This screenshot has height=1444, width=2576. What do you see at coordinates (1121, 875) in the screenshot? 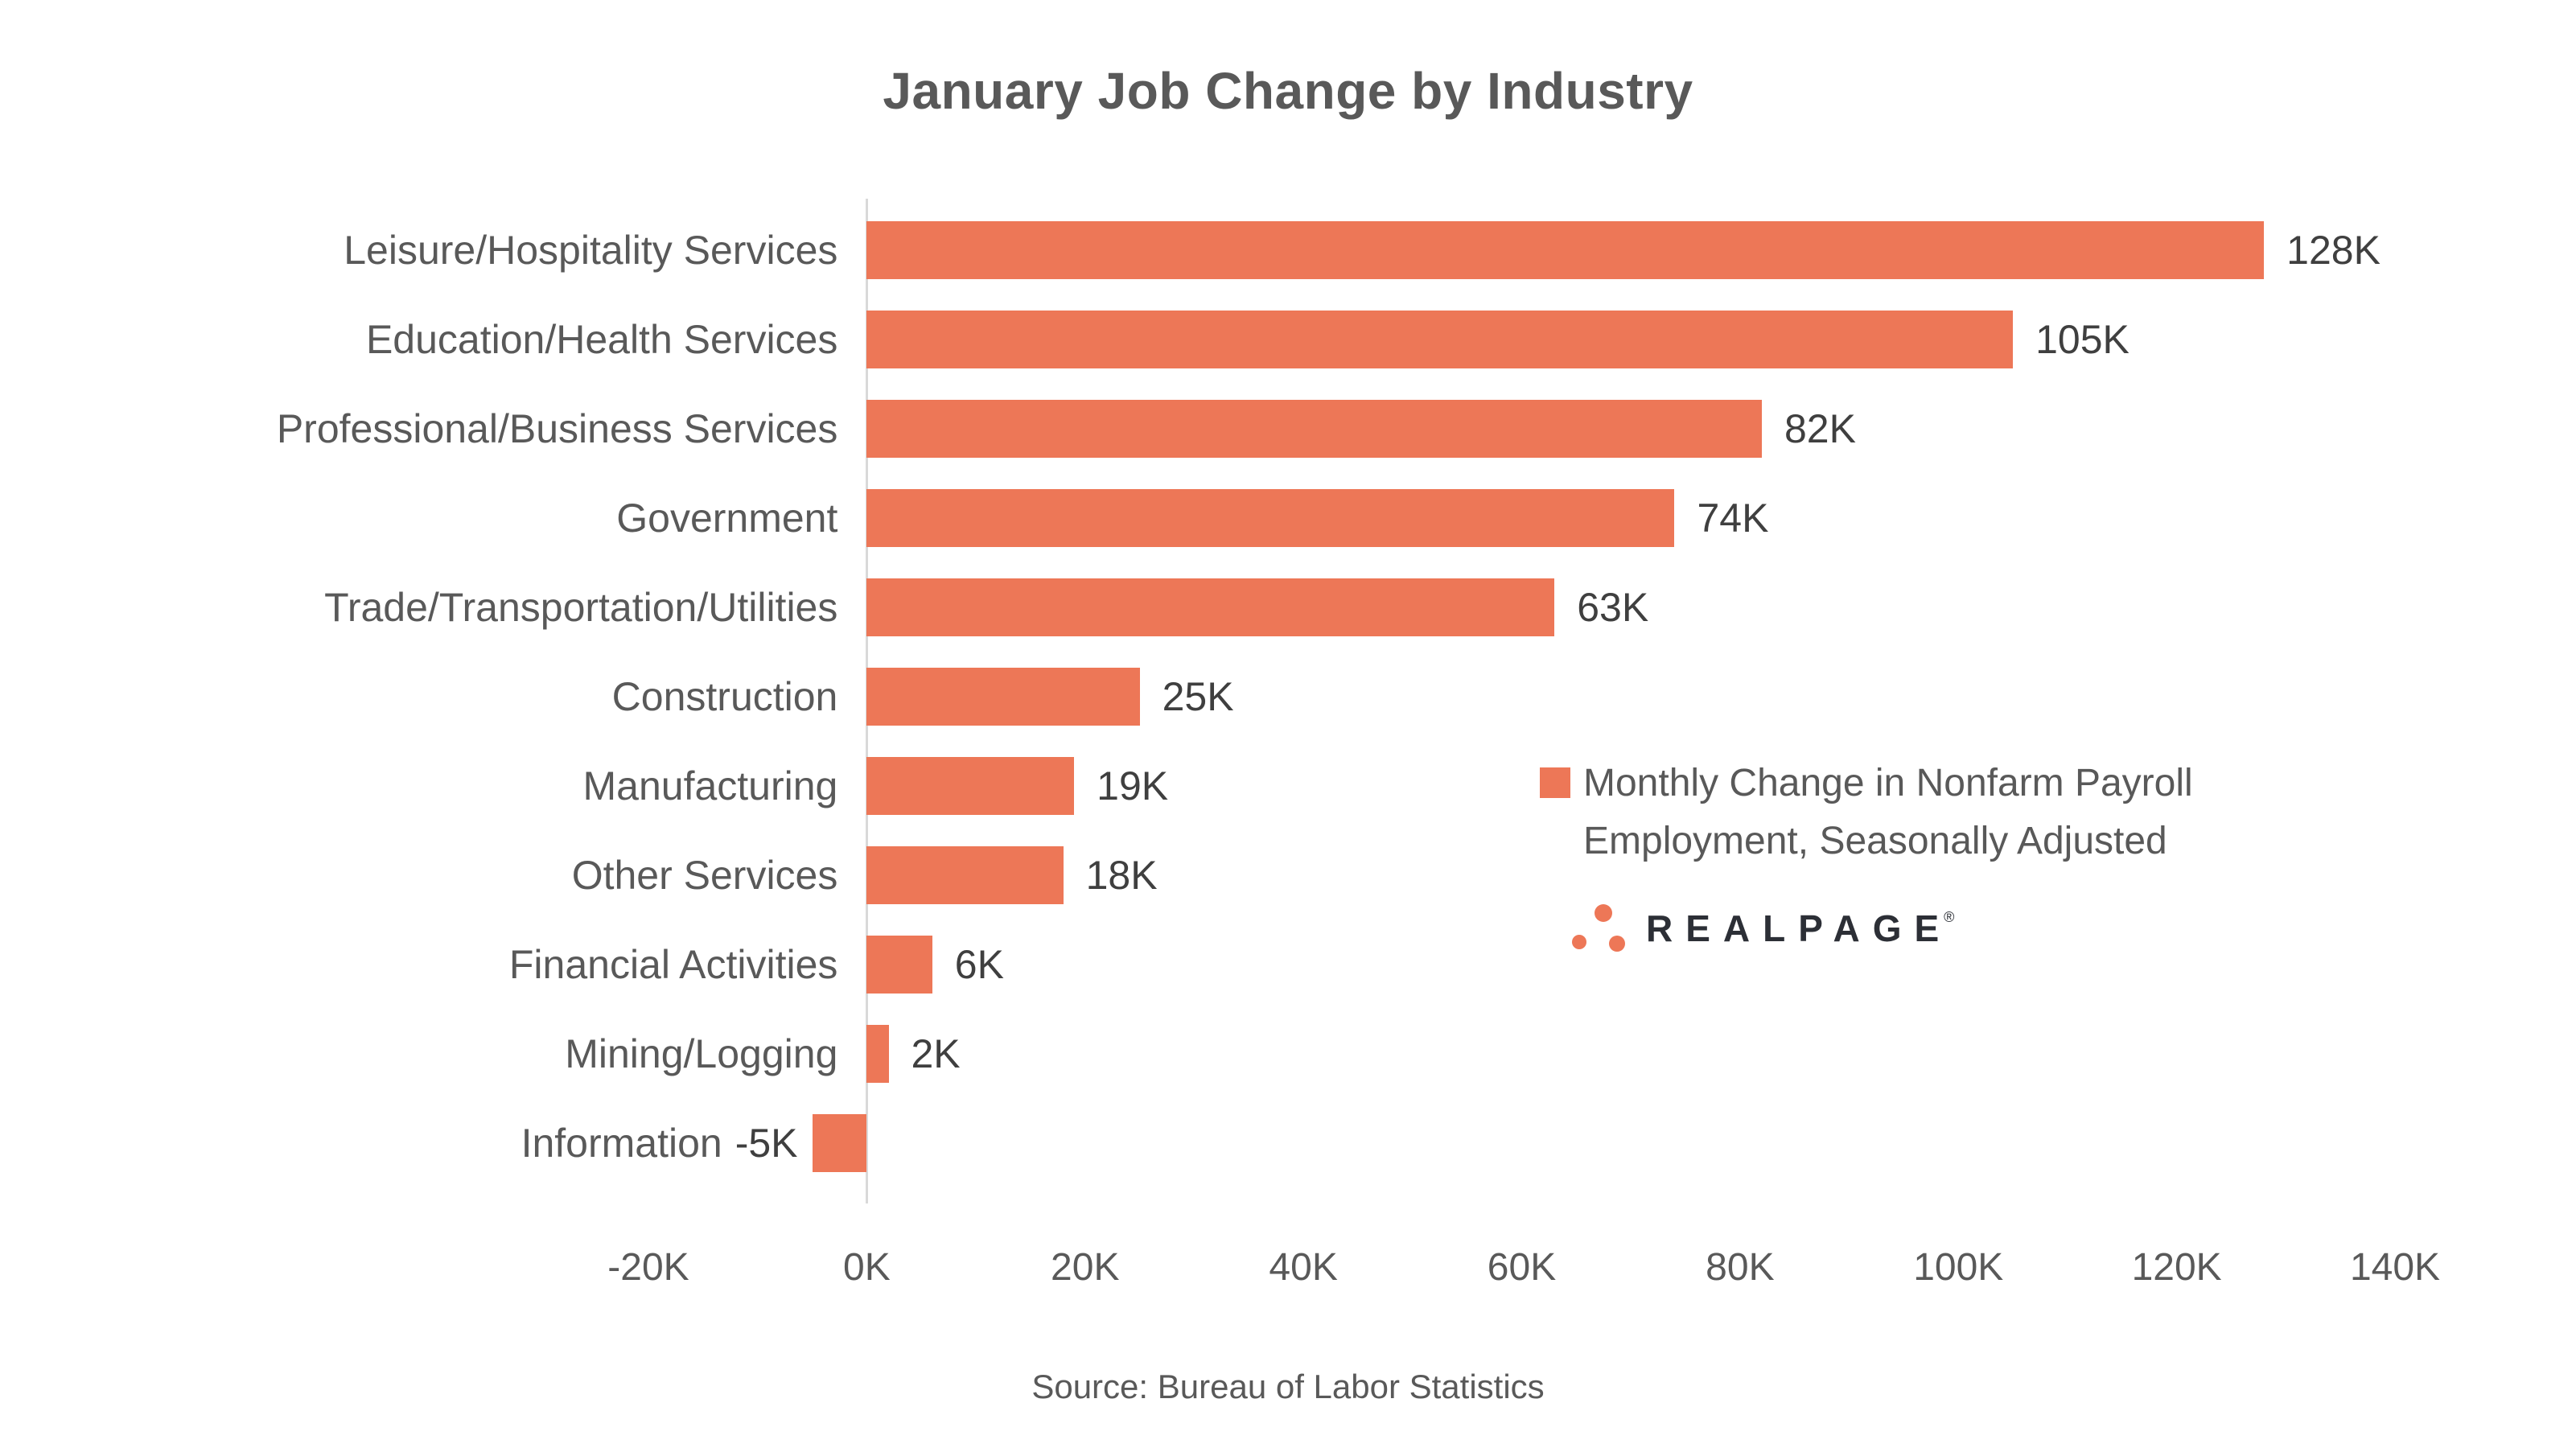
I see `value-label: 18K` at bounding box center [1121, 875].